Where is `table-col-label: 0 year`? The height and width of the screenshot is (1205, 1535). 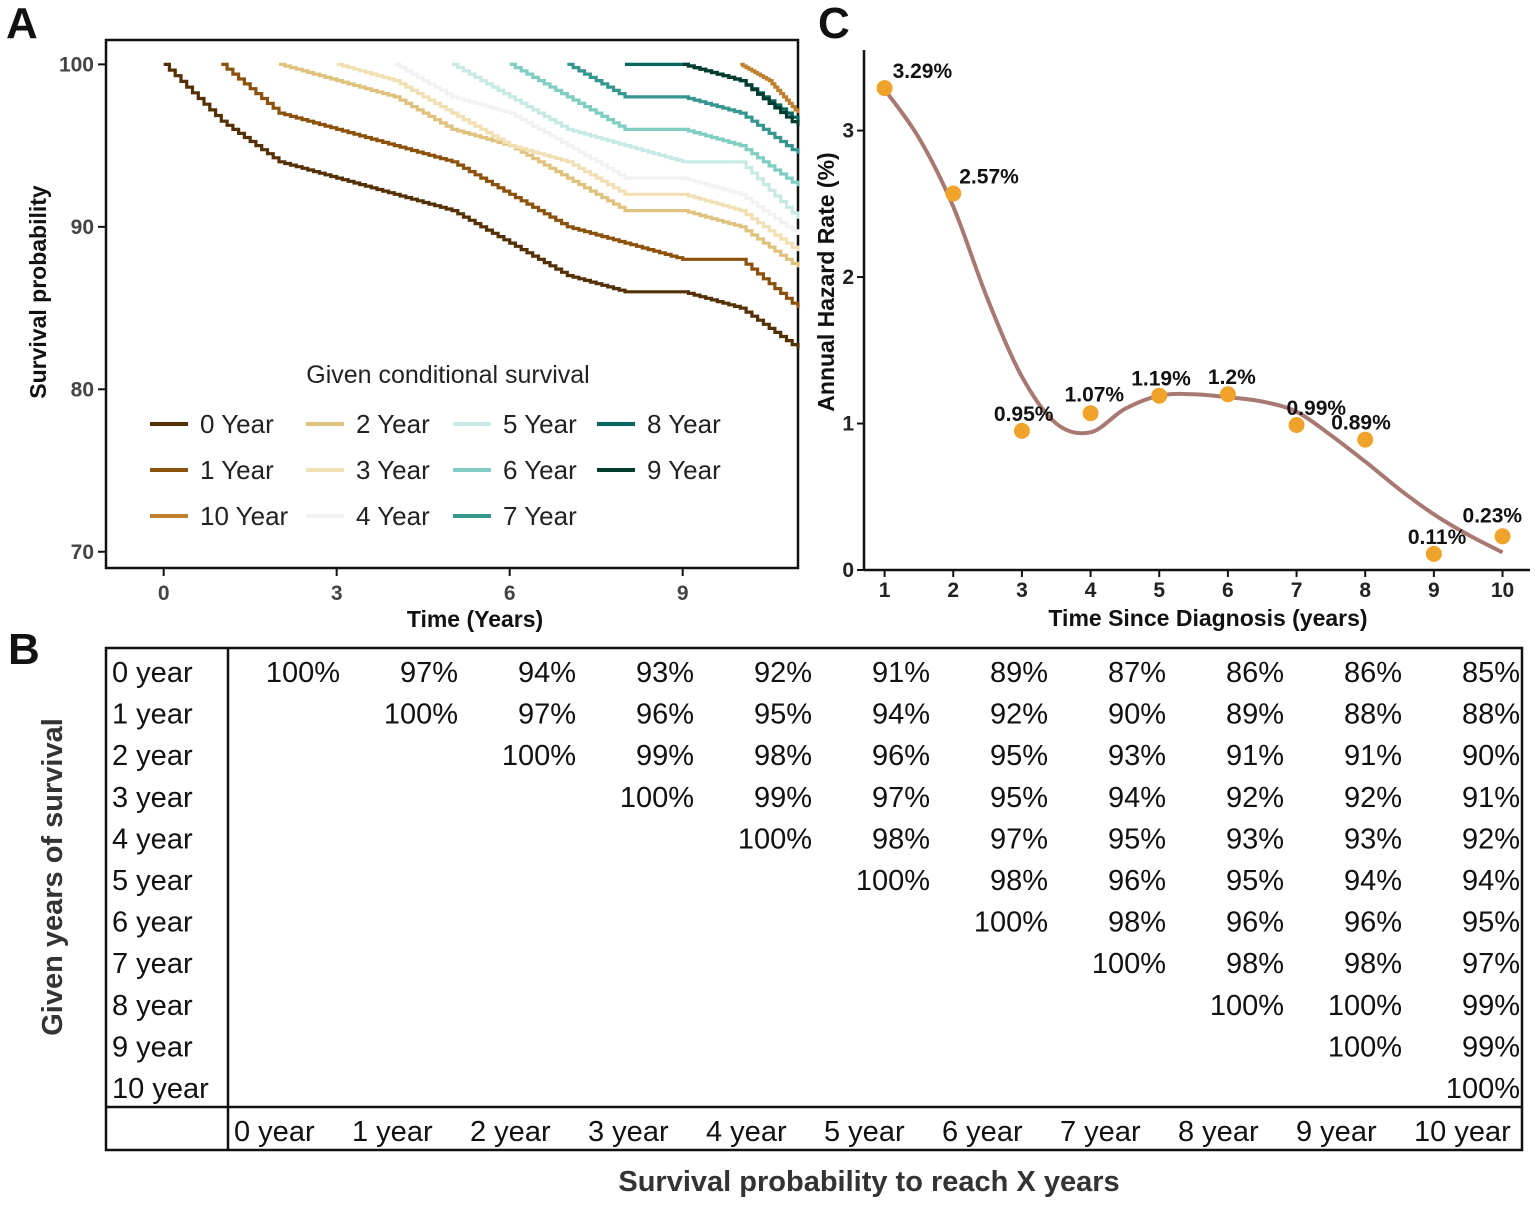 table-col-label: 0 year is located at coordinates (274, 1132).